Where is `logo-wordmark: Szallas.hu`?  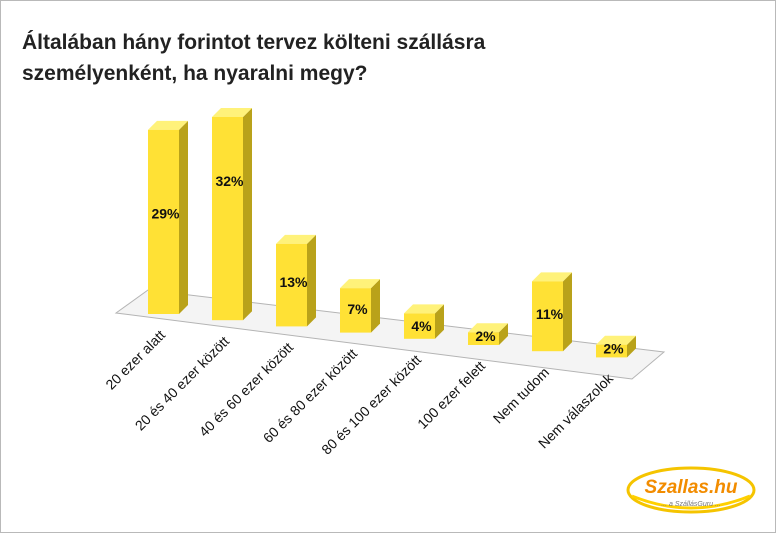 logo-wordmark: Szallas.hu is located at coordinates (691, 487).